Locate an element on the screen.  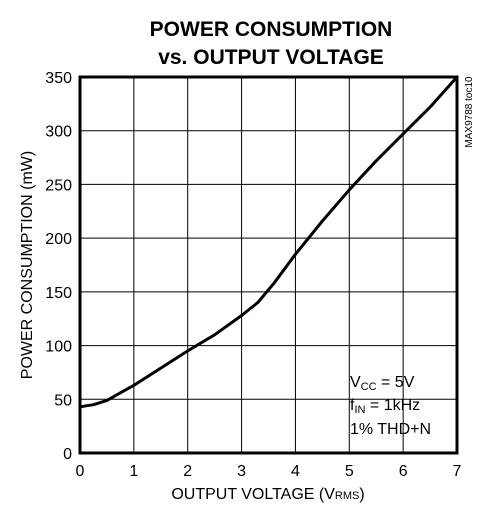
x-axis-label-main: OUTPUT VOLTAGE (V is located at coordinates (253, 494).